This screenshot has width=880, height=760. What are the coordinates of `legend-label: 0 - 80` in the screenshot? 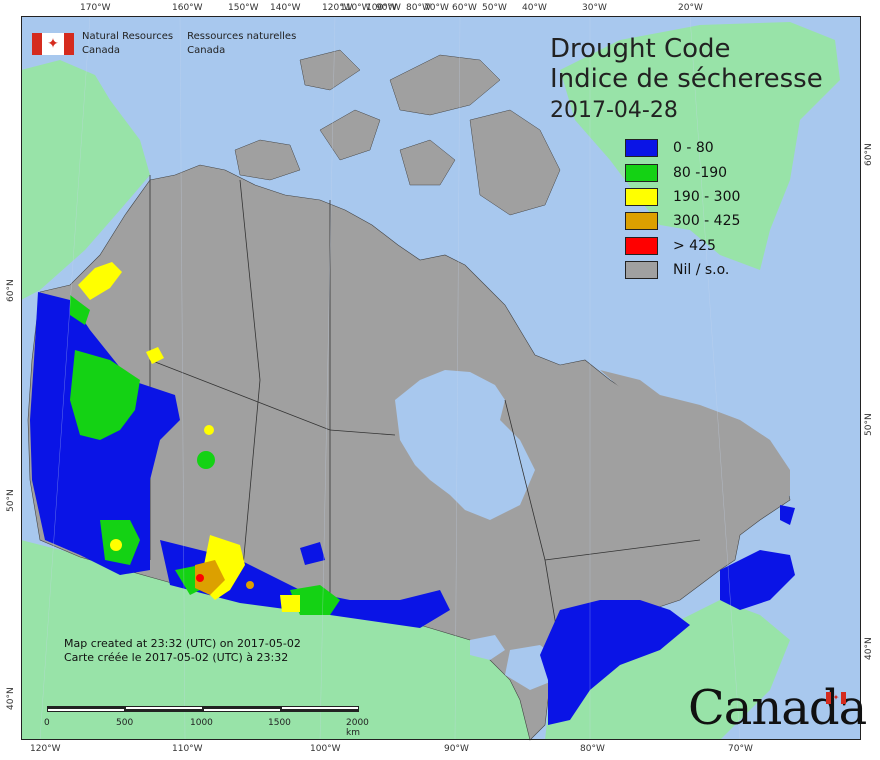 It's located at (693, 148).